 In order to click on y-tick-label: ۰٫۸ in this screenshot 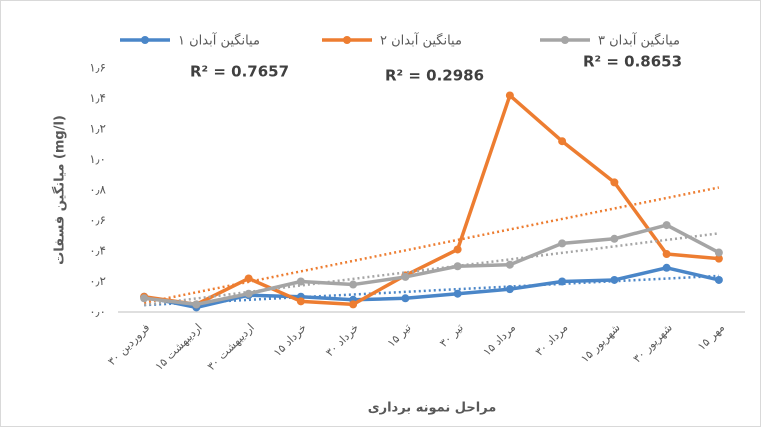, I will do `click(97, 190)`.